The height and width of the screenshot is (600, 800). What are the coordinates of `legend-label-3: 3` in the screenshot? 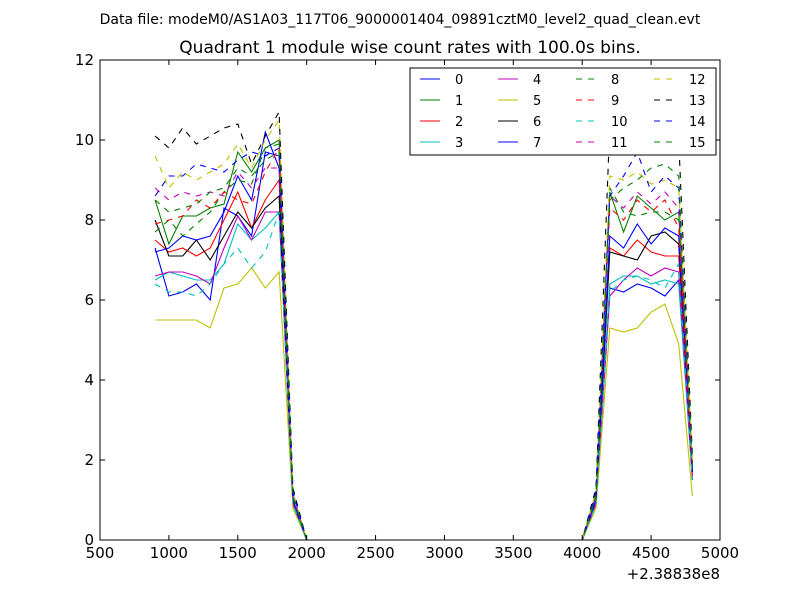 It's located at (459, 143).